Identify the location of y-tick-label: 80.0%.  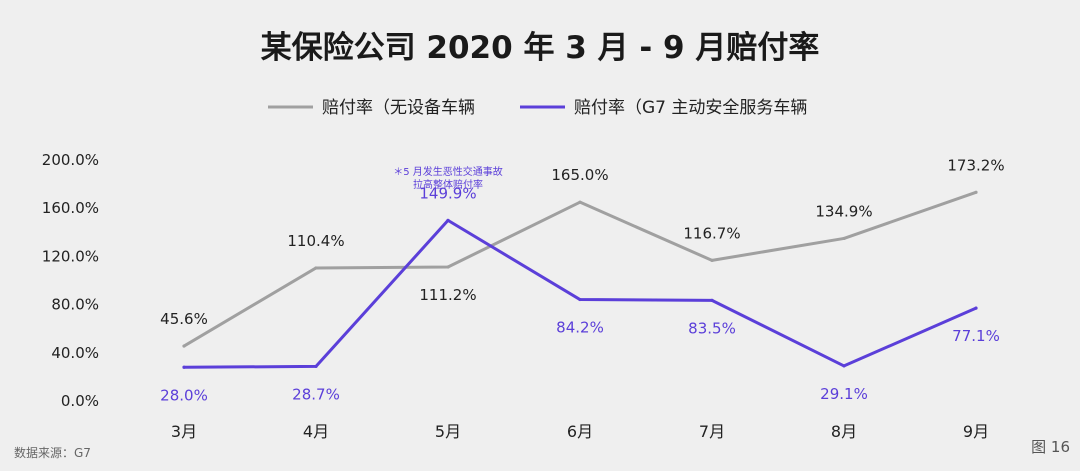
(75, 305).